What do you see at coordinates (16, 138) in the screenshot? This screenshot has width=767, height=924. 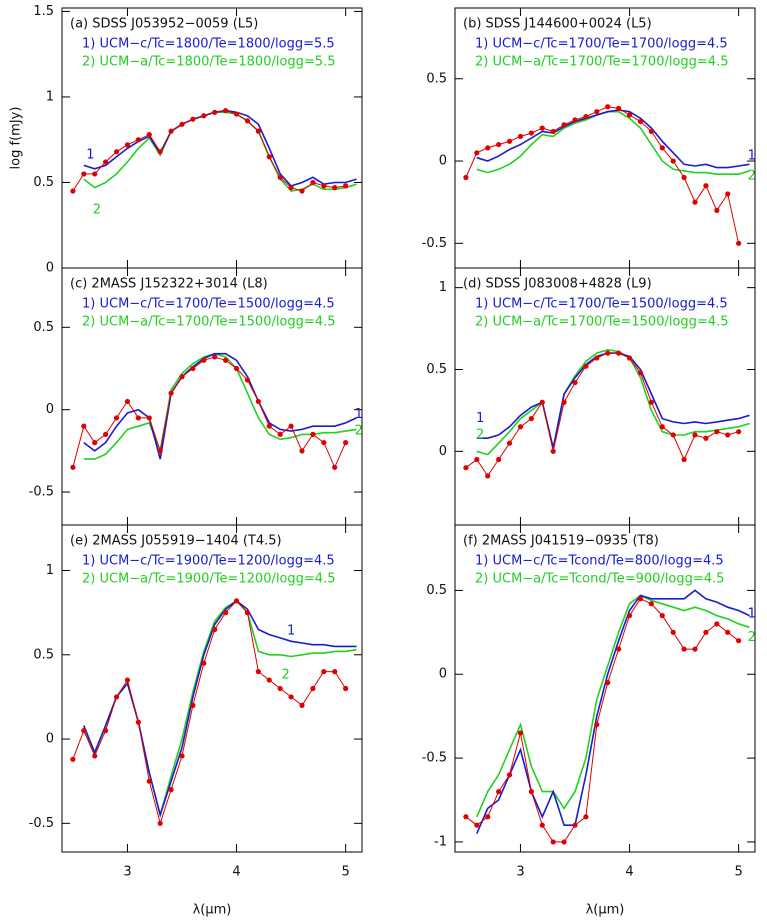 I see `y-axis-label: log f(mJy)` at bounding box center [16, 138].